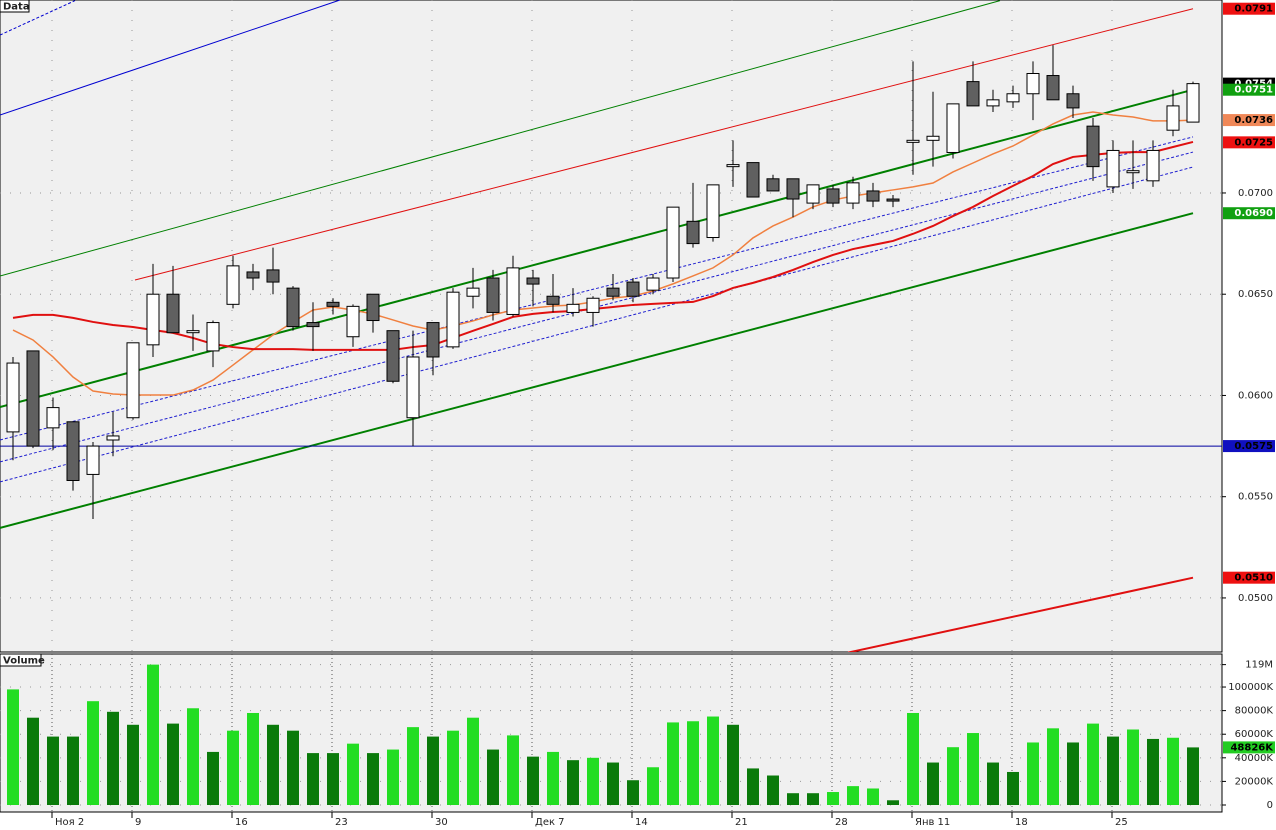 This screenshot has width=1276, height=830. Describe the element at coordinates (550, 822) in the screenshot. I see `x-tick-label: Дек 7` at that location.